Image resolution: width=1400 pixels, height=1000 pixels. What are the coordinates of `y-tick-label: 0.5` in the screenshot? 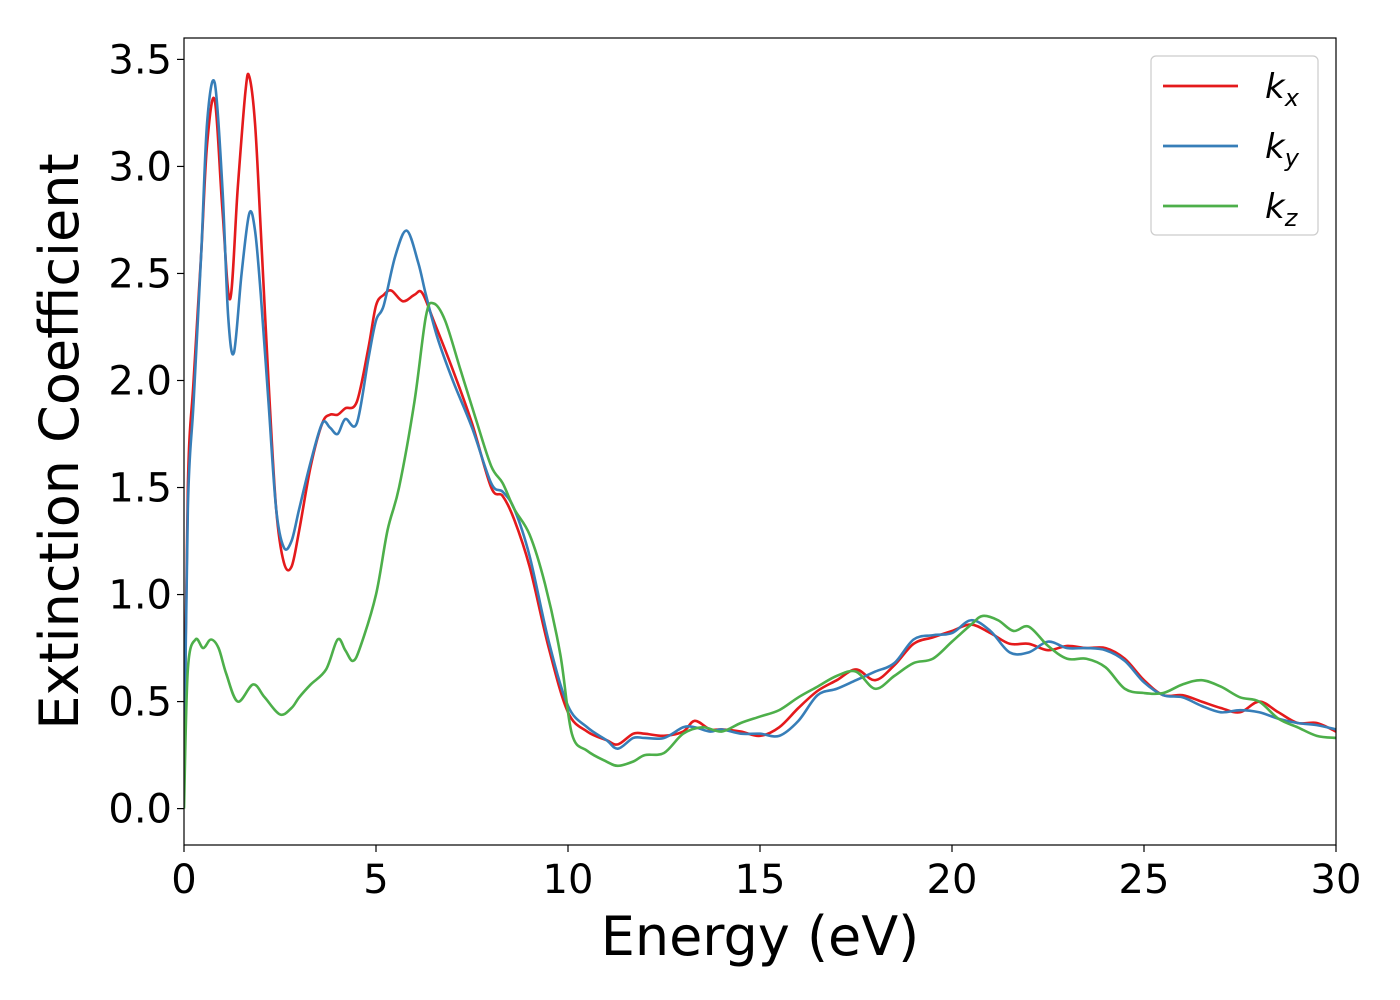 It's located at (140, 703).